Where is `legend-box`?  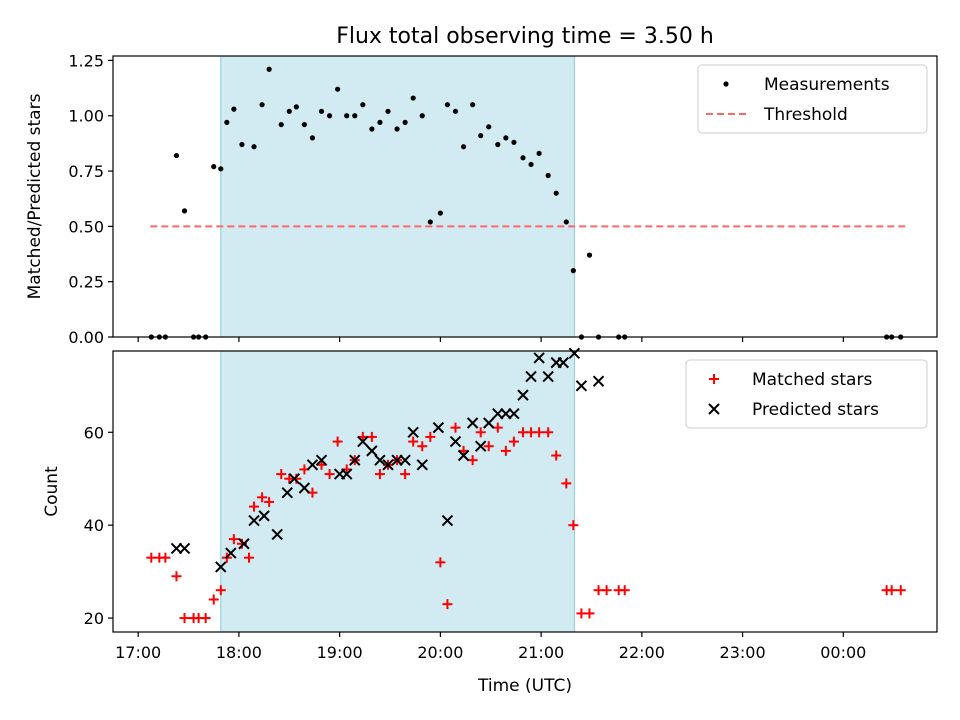 legend-box is located at coordinates (806, 394).